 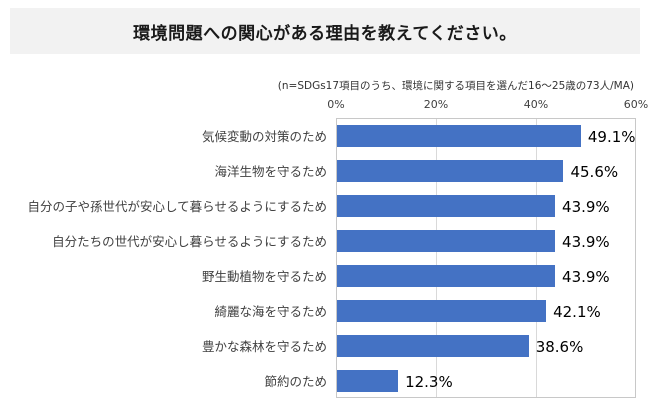 I want to click on category-label: 自分たちの世代が安心し暮らせるようにするため, so click(x=189, y=241).